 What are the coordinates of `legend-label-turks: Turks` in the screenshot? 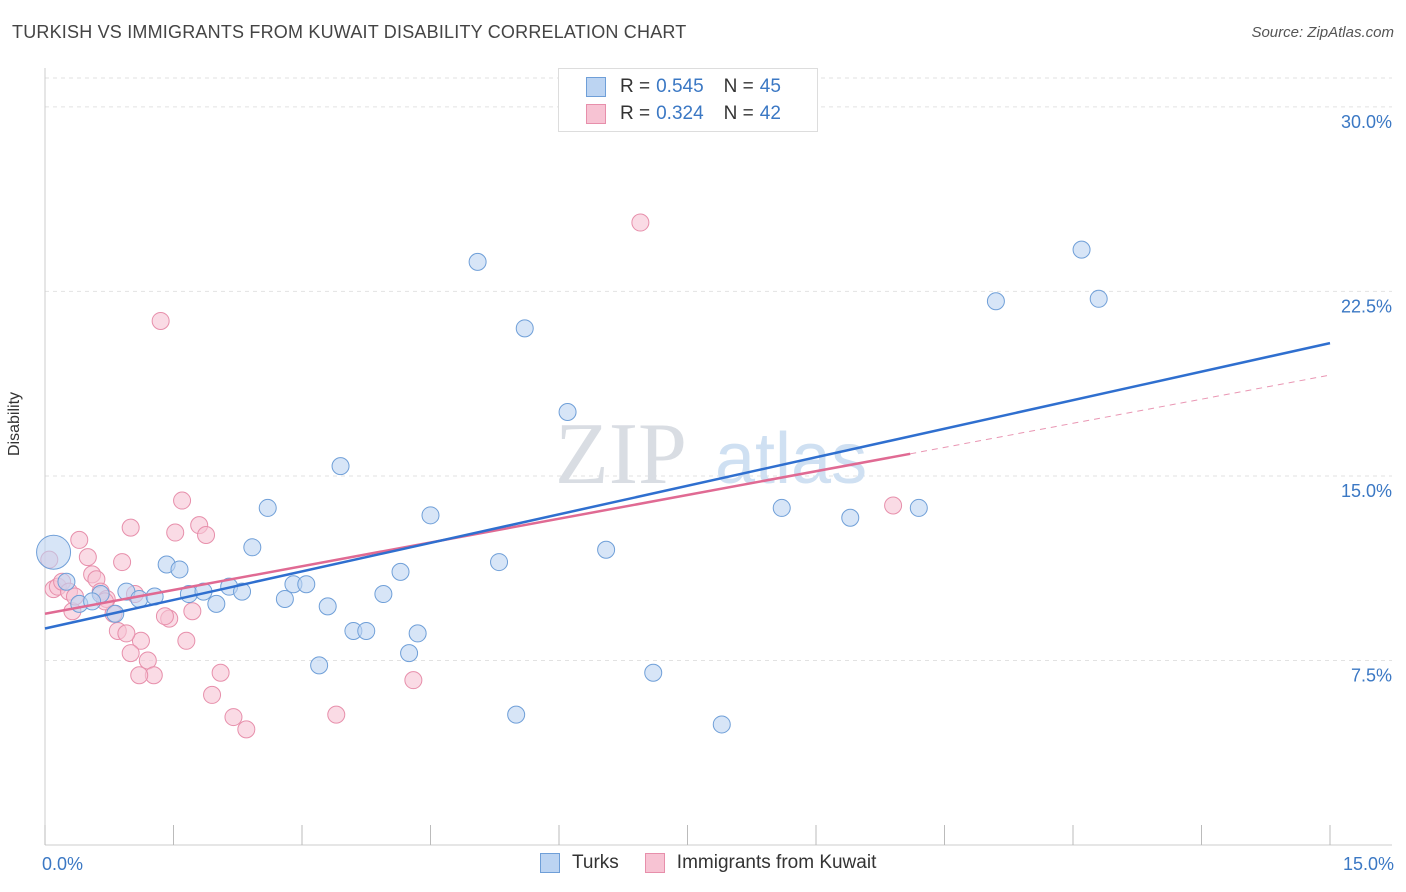 It's located at (595, 862).